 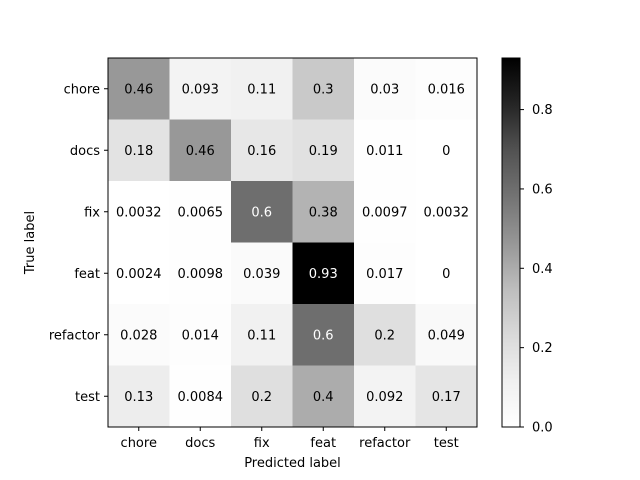 I want to click on heatmap-cell-docs-docs, so click(x=200, y=150).